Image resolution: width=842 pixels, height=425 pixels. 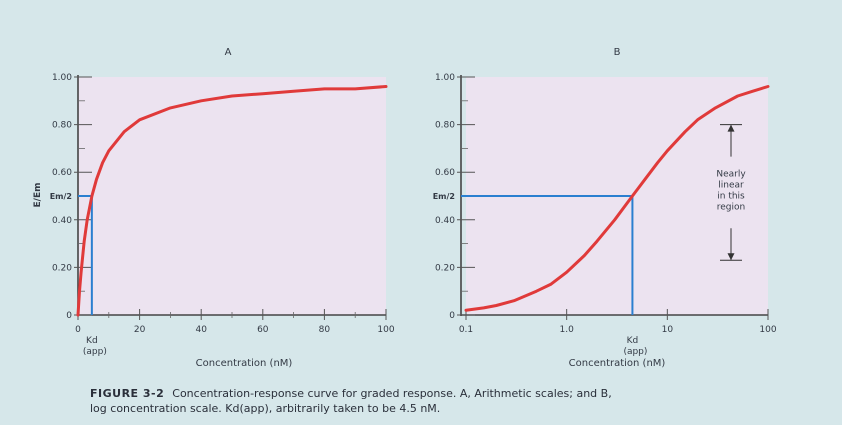 I want to click on panel-a-title: A, so click(x=228, y=52).